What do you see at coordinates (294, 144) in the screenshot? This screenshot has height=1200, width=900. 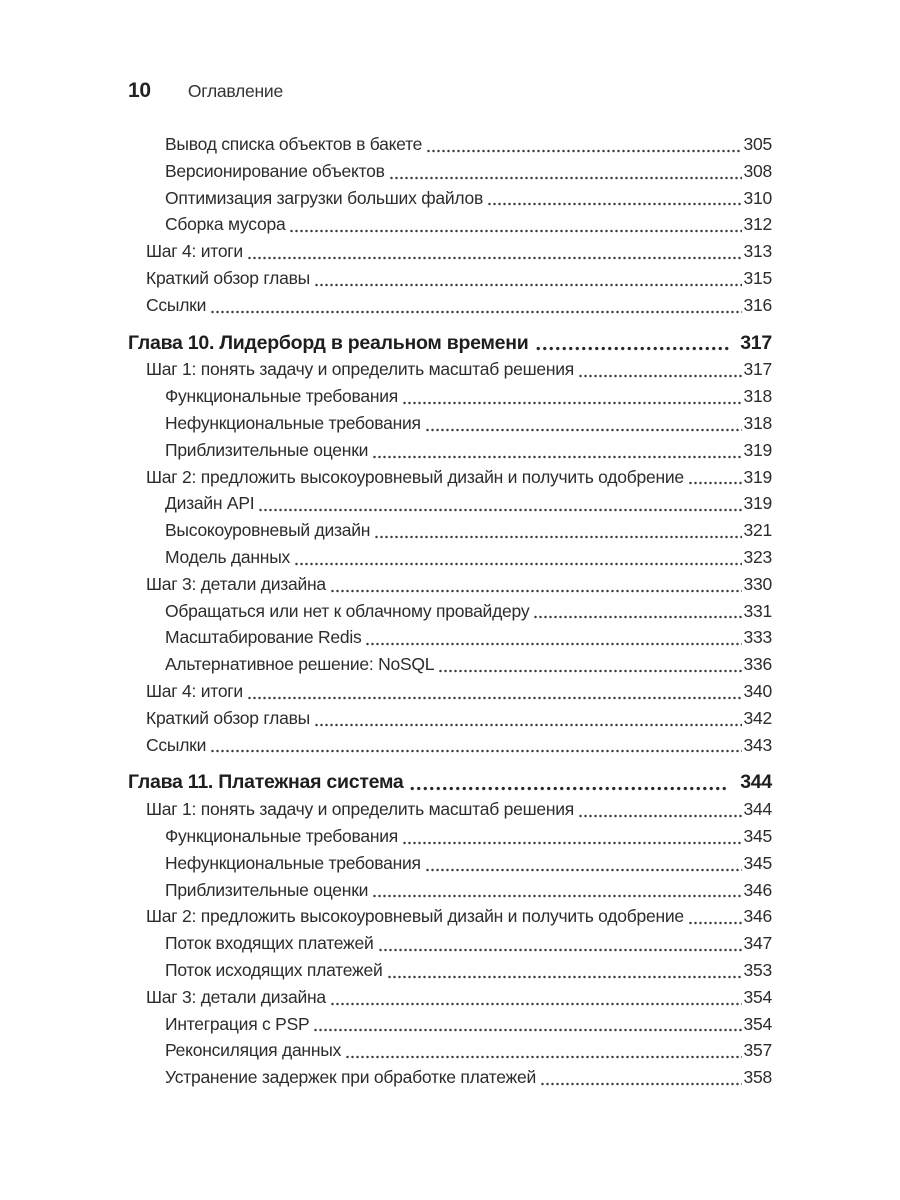 I see `entry-label: Вывод списка объектов в бакете` at bounding box center [294, 144].